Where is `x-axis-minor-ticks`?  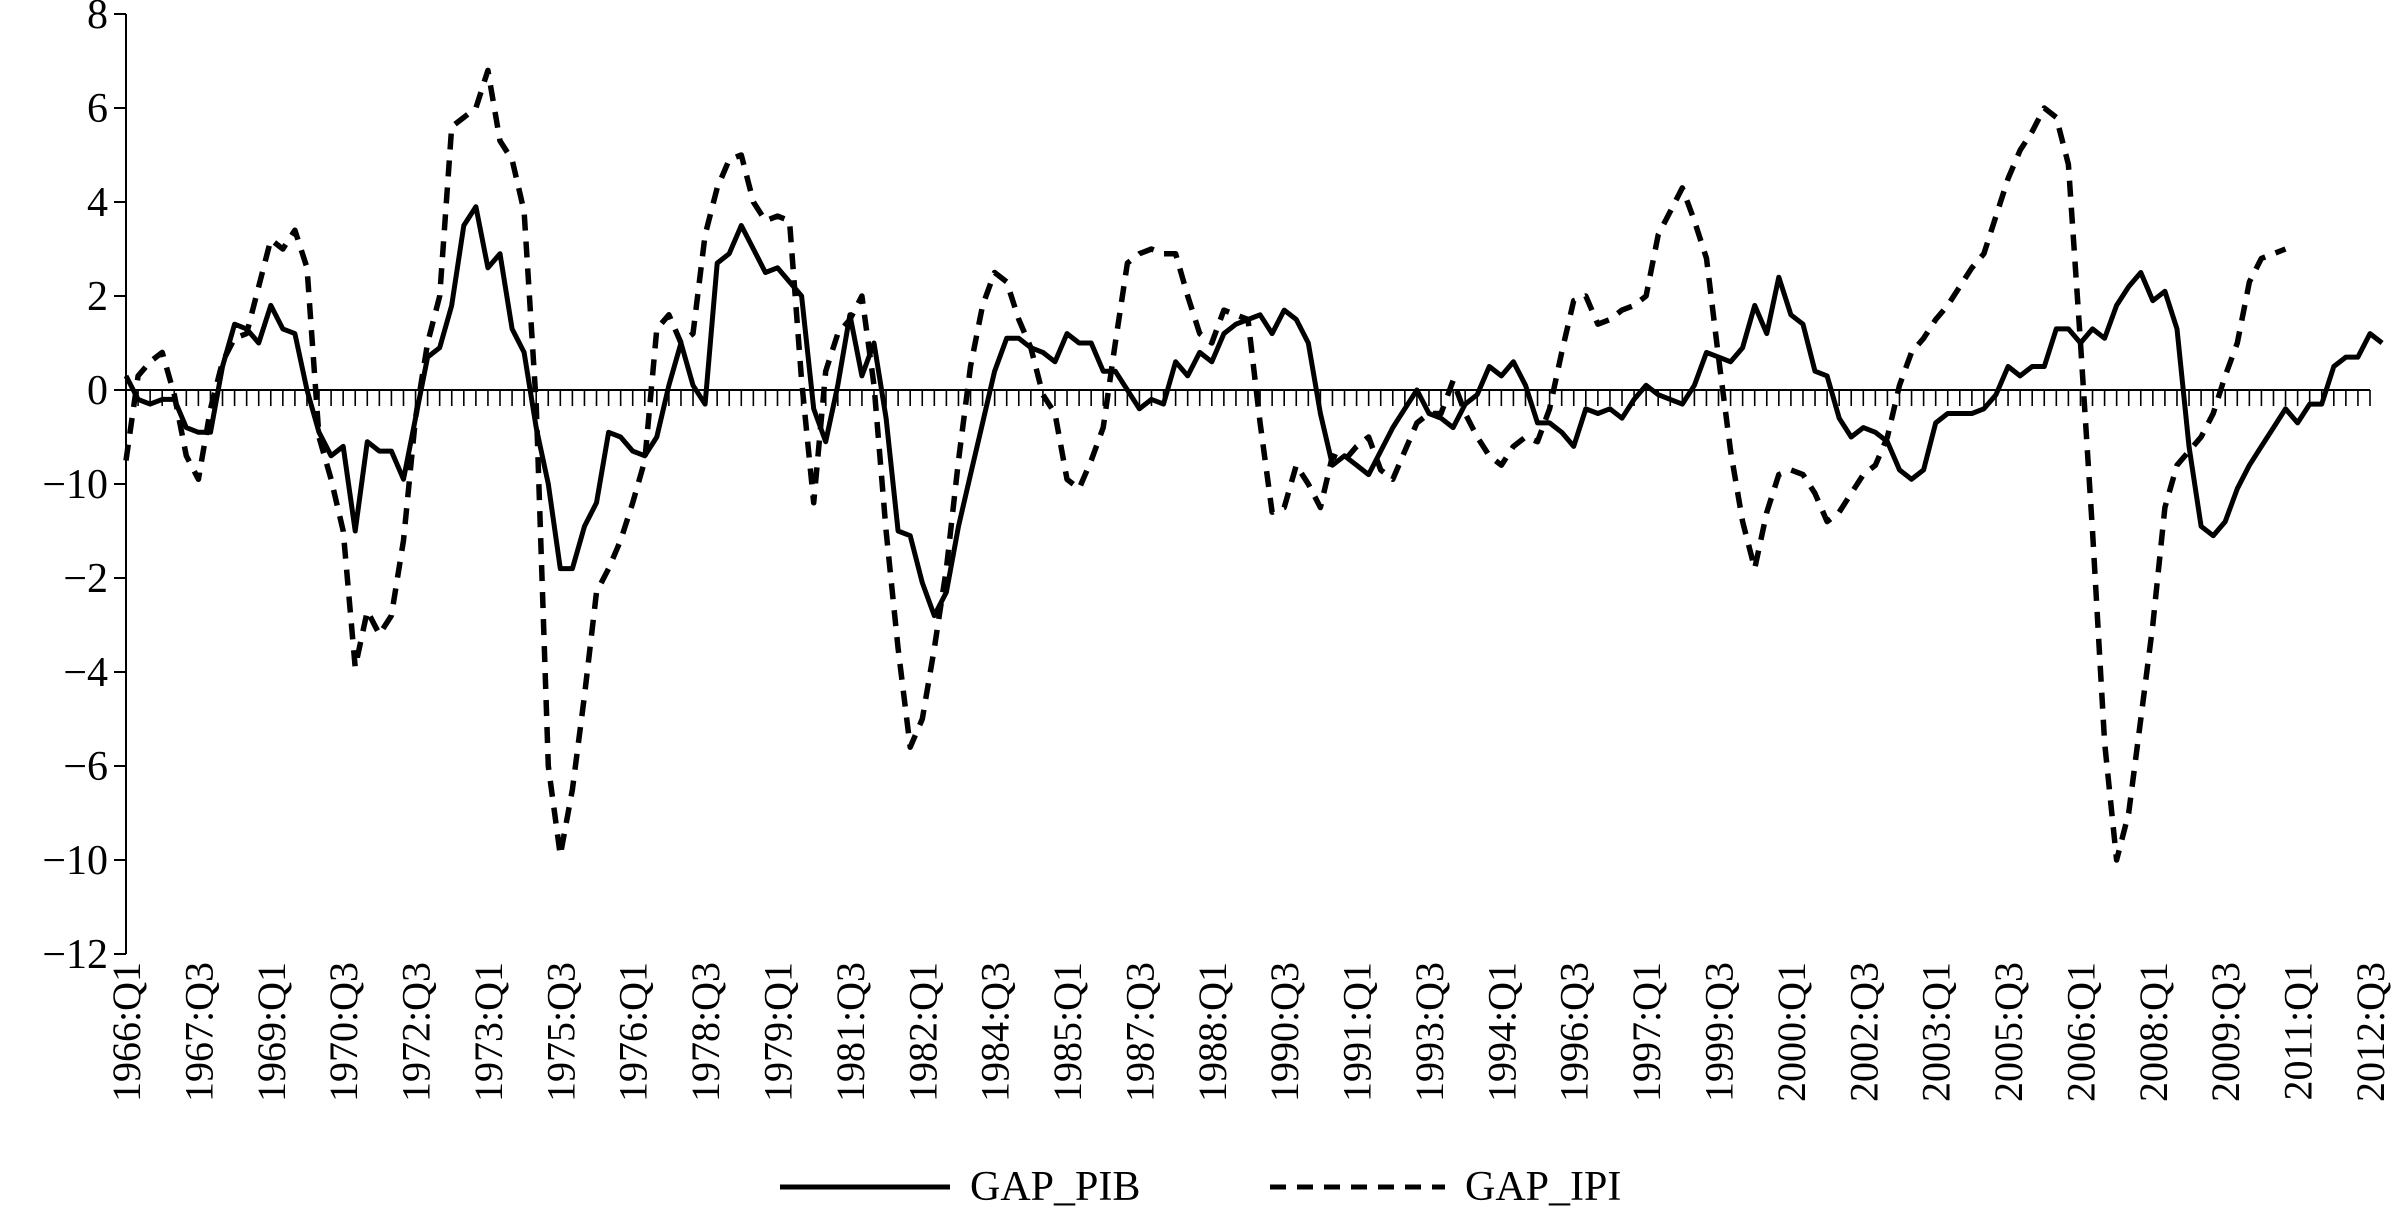 x-axis-minor-ticks is located at coordinates (1248, 398).